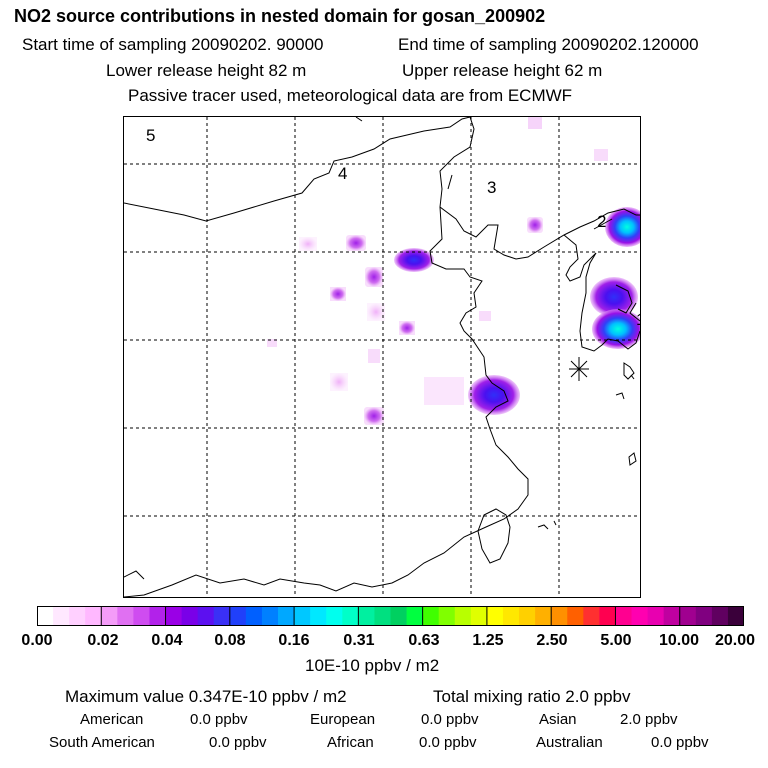  What do you see at coordinates (294, 640) in the screenshot?
I see `colorbar-tick-label: 0.16` at bounding box center [294, 640].